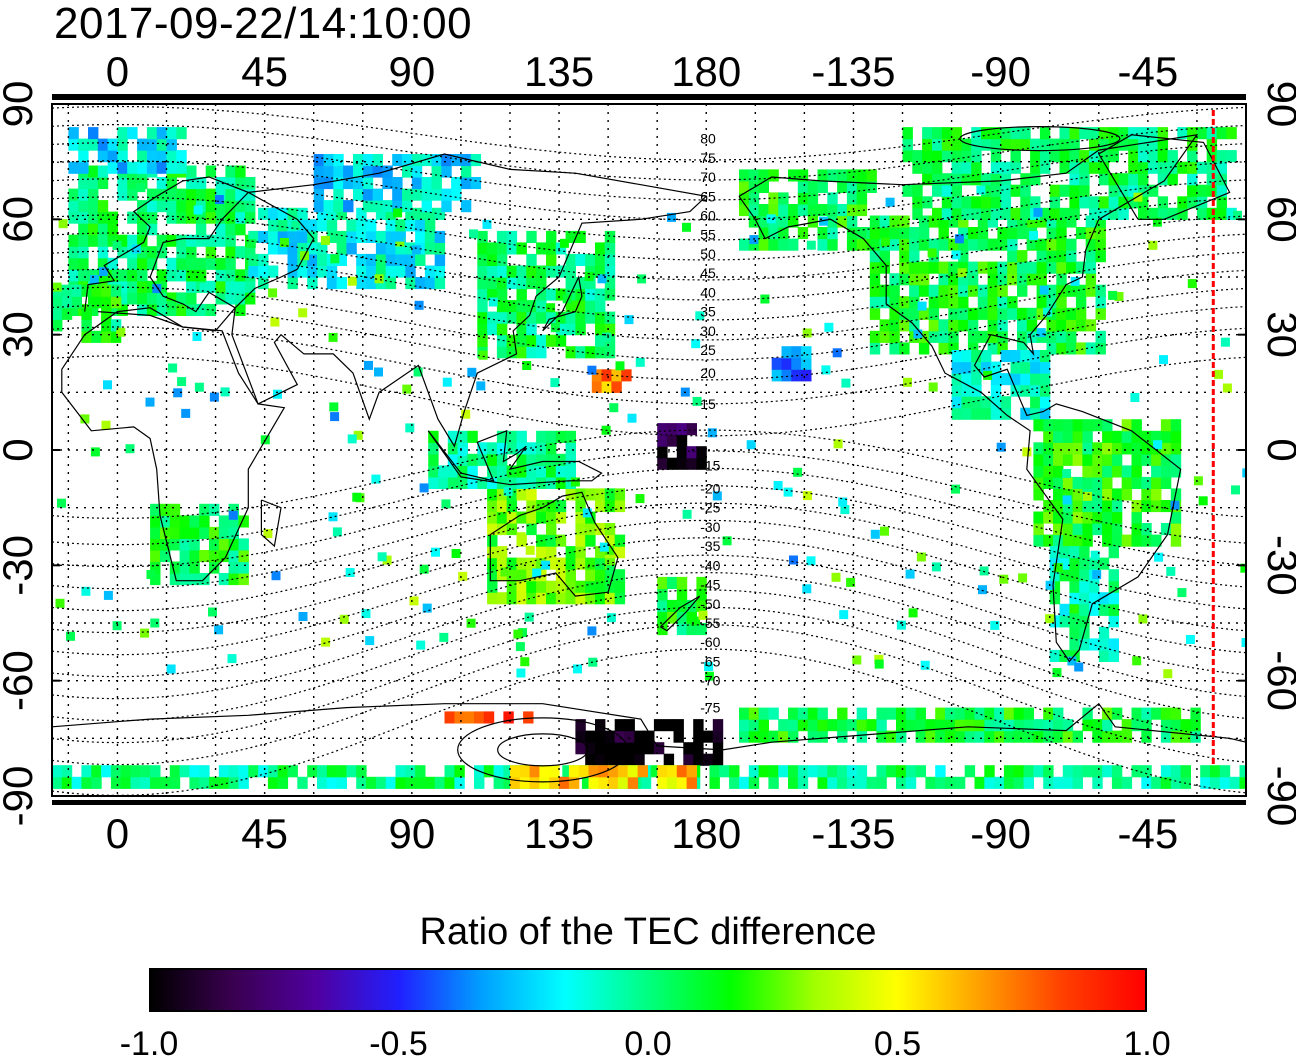 This screenshot has height=1064, width=1296. I want to click on magnetic-contour-label: -40, so click(710, 565).